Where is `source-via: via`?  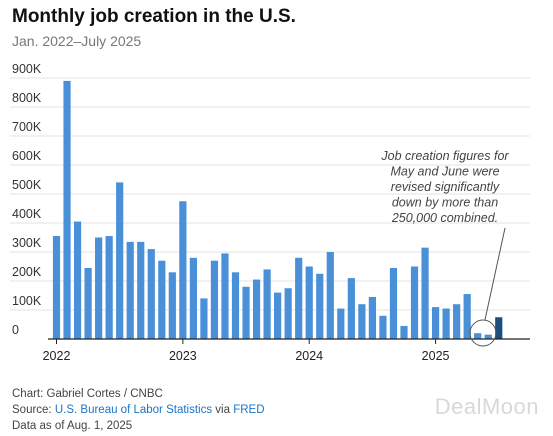
source-via: via is located at coordinates (222, 410).